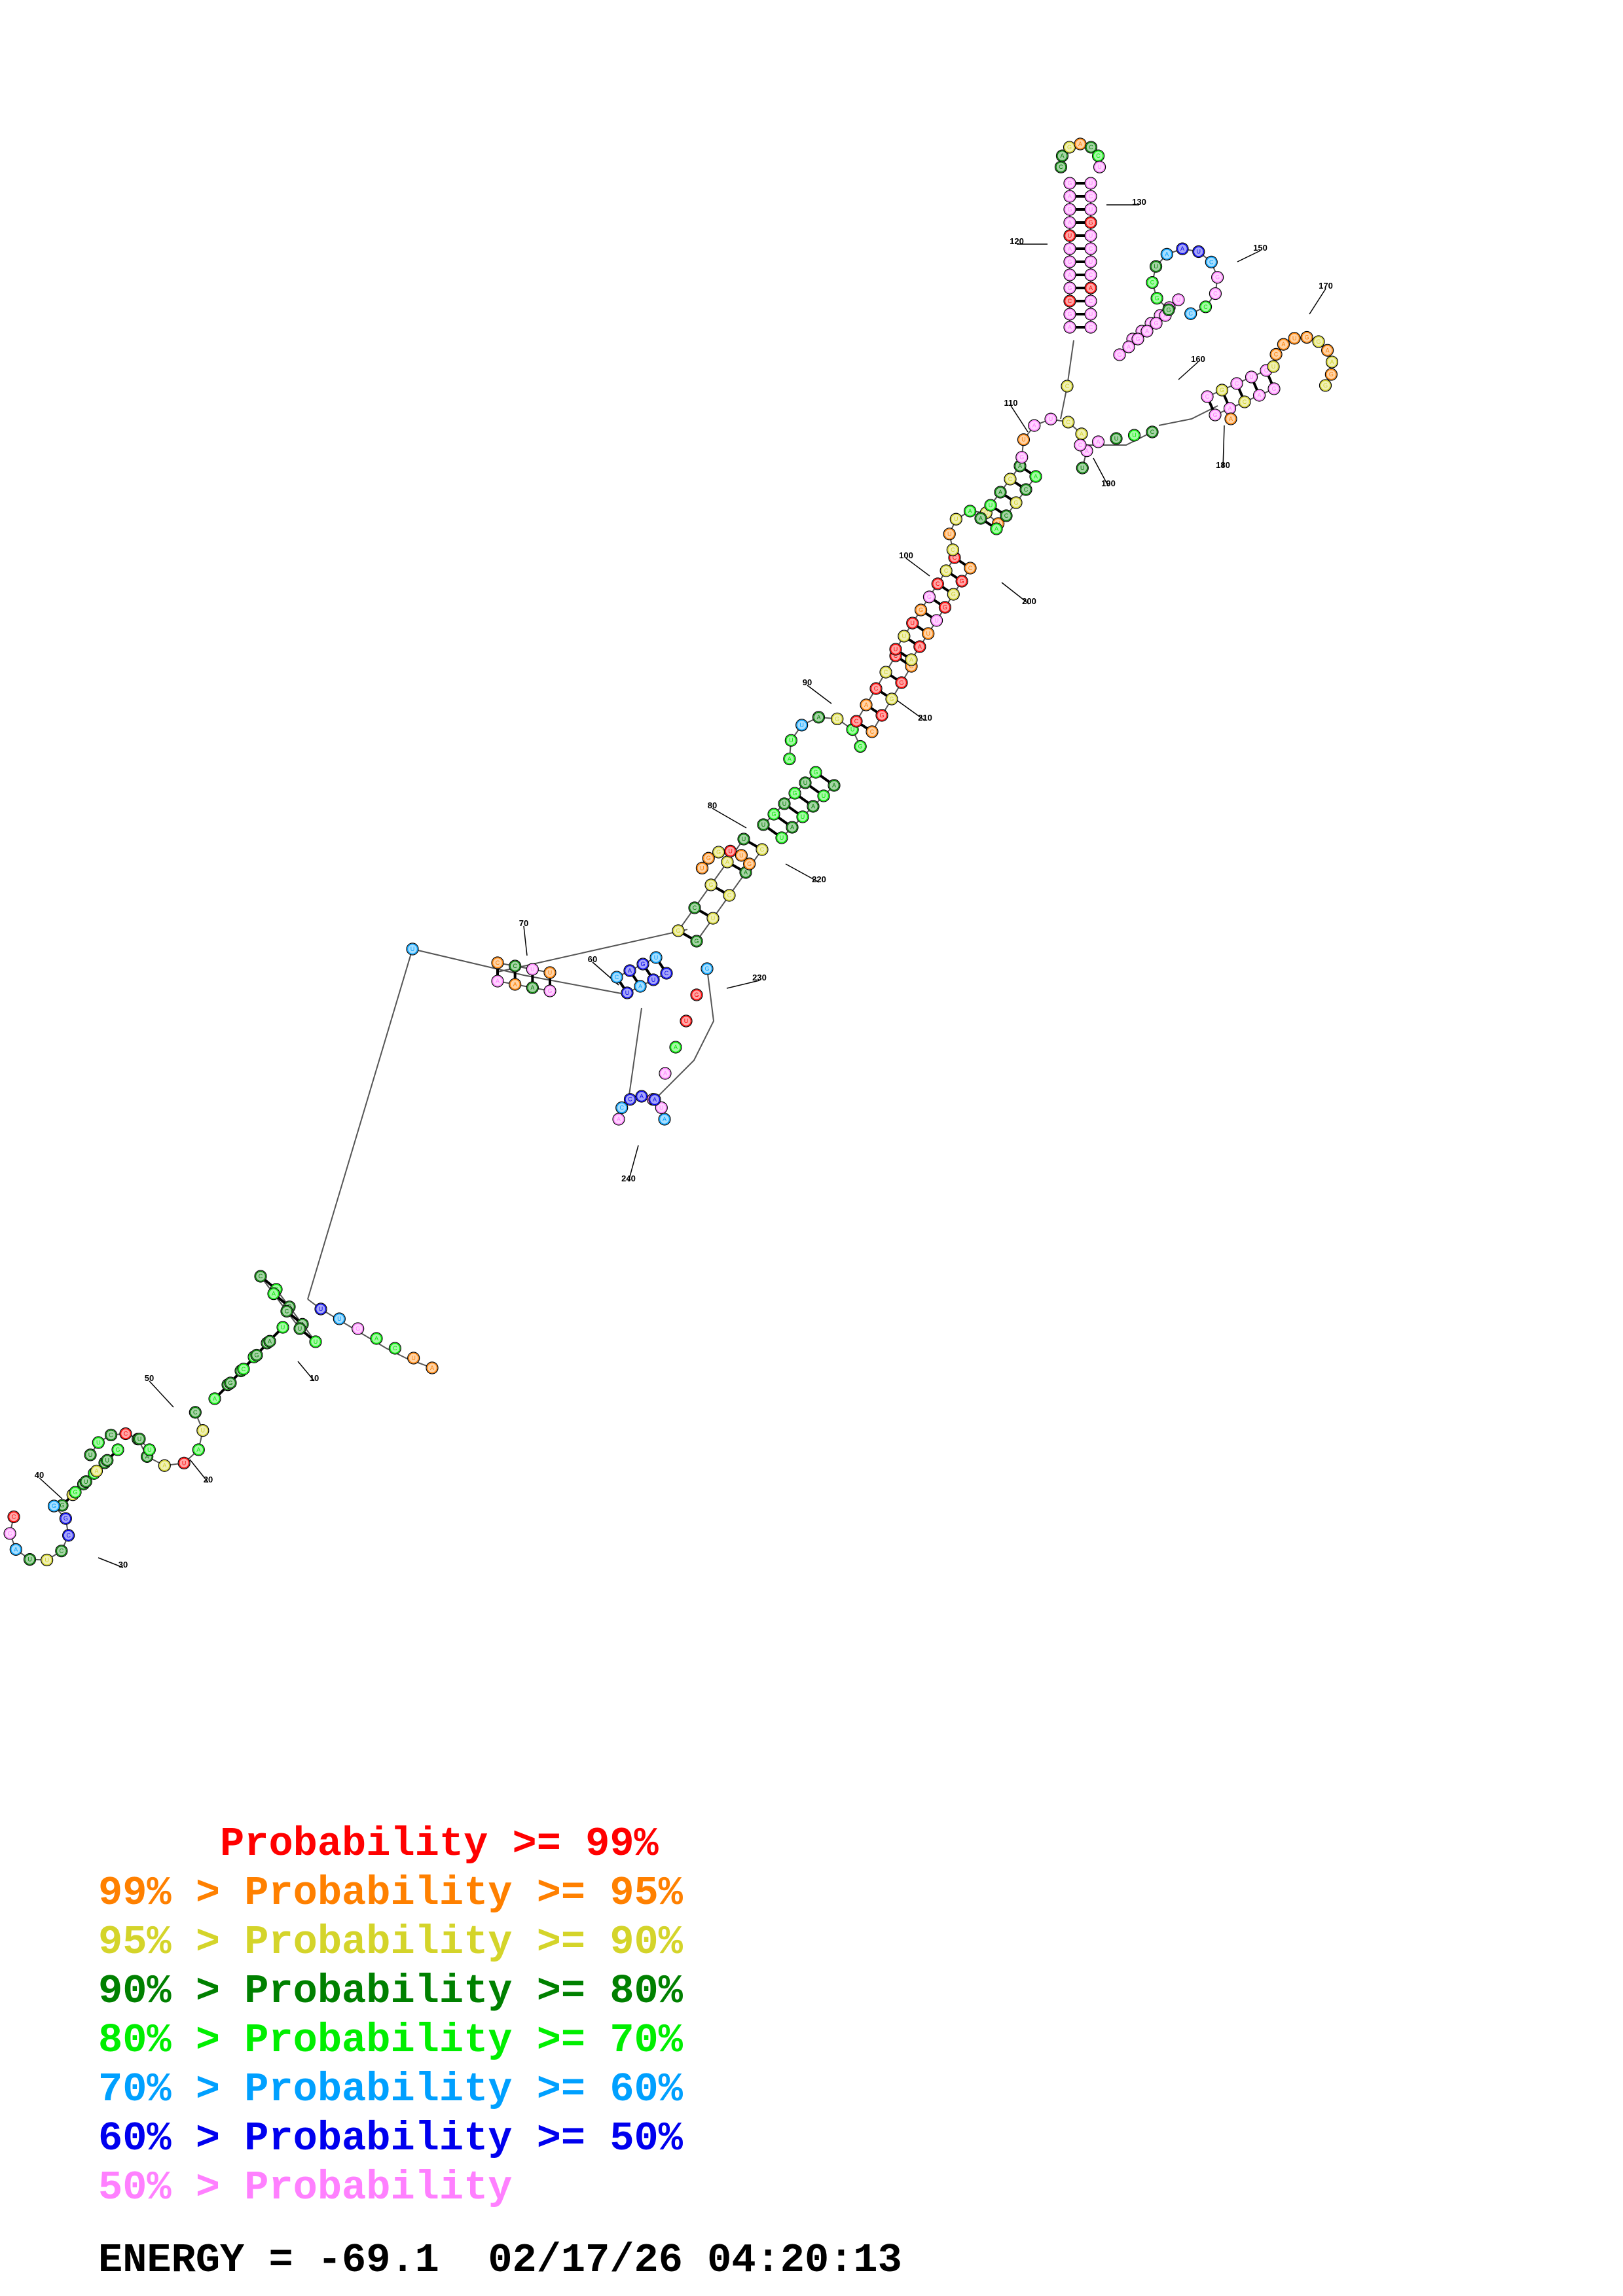 The image size is (1623, 2296). What do you see at coordinates (390, 1991) in the screenshot?
I see `legend-line-4: 90% > Probability >= 80%` at bounding box center [390, 1991].